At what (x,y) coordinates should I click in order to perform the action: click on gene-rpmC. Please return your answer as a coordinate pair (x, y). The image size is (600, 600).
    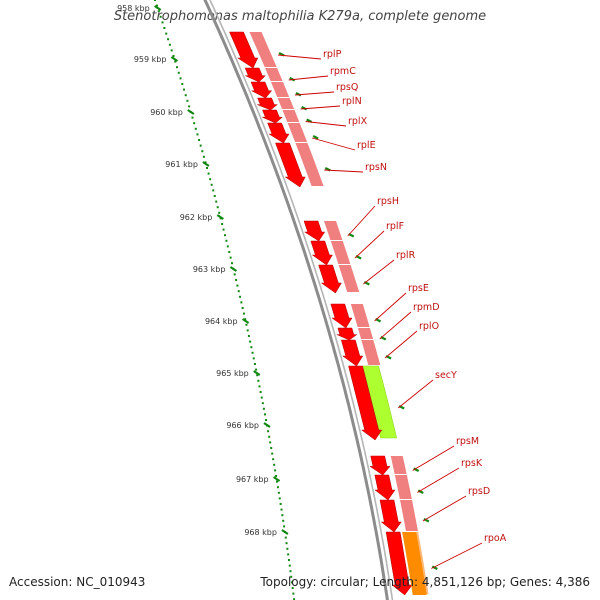
    Looking at the image, I should click on (263, 75).